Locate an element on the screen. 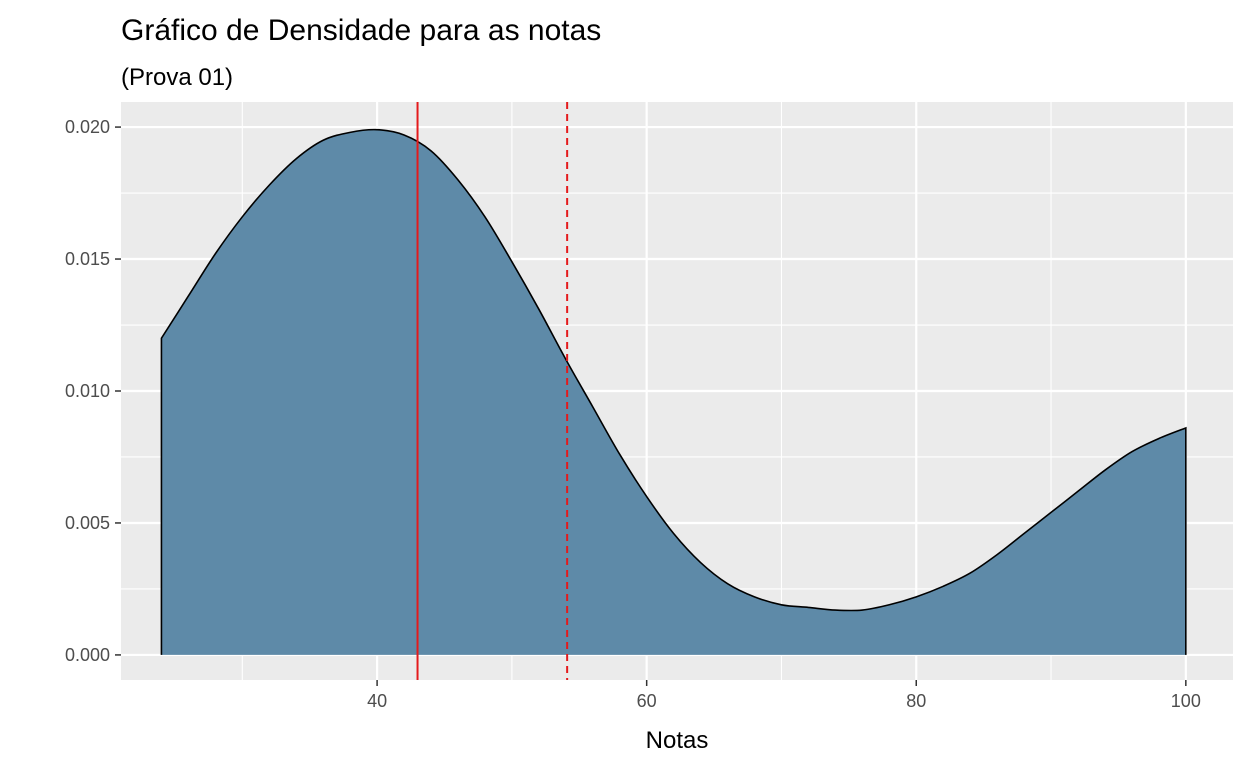 Image resolution: width=1248 pixels, height=768 pixels. x-tick-label: 100 is located at coordinates (1186, 701).